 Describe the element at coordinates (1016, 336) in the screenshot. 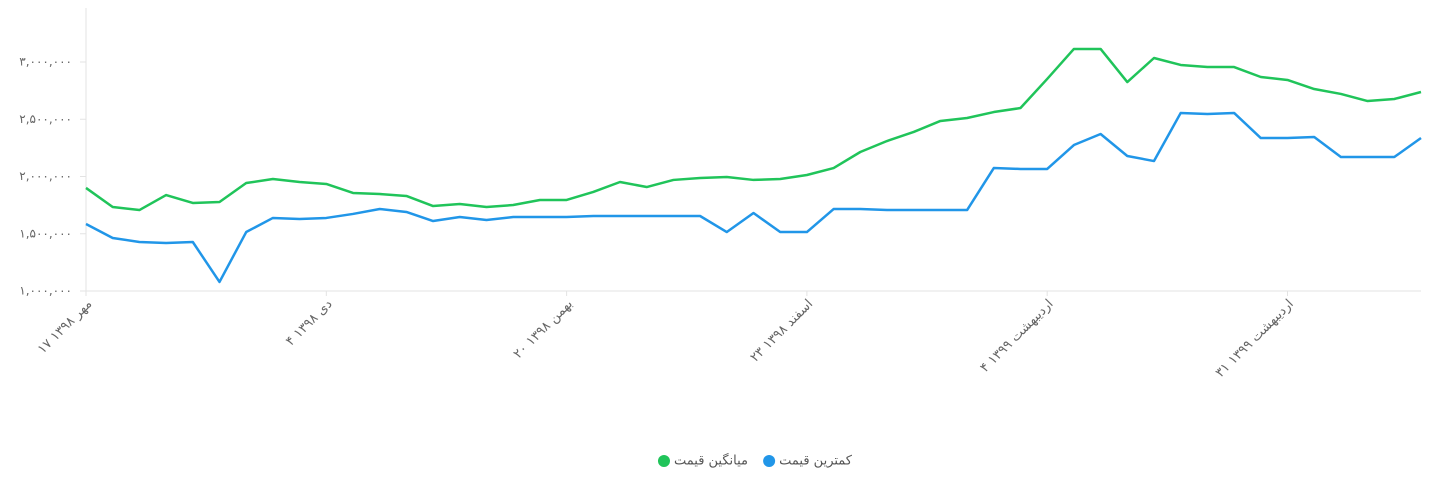

I see `x-tick-label: ۴ اردیبهشت ۱۳۹۹` at that location.